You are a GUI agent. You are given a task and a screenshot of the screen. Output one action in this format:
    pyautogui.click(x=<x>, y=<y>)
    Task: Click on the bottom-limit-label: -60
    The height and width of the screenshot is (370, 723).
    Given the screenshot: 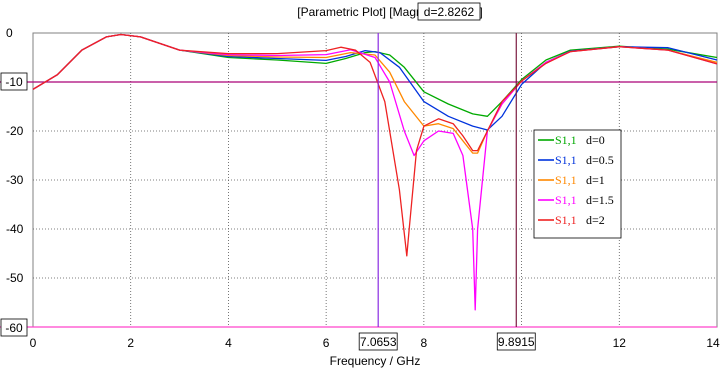 What is the action you would take?
    pyautogui.click(x=14, y=327)
    